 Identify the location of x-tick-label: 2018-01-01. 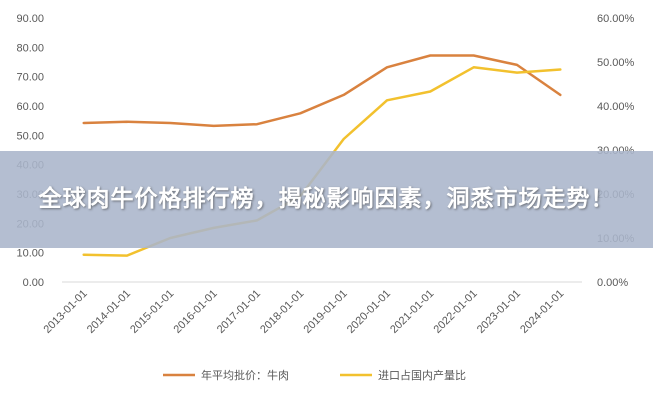
(282, 312).